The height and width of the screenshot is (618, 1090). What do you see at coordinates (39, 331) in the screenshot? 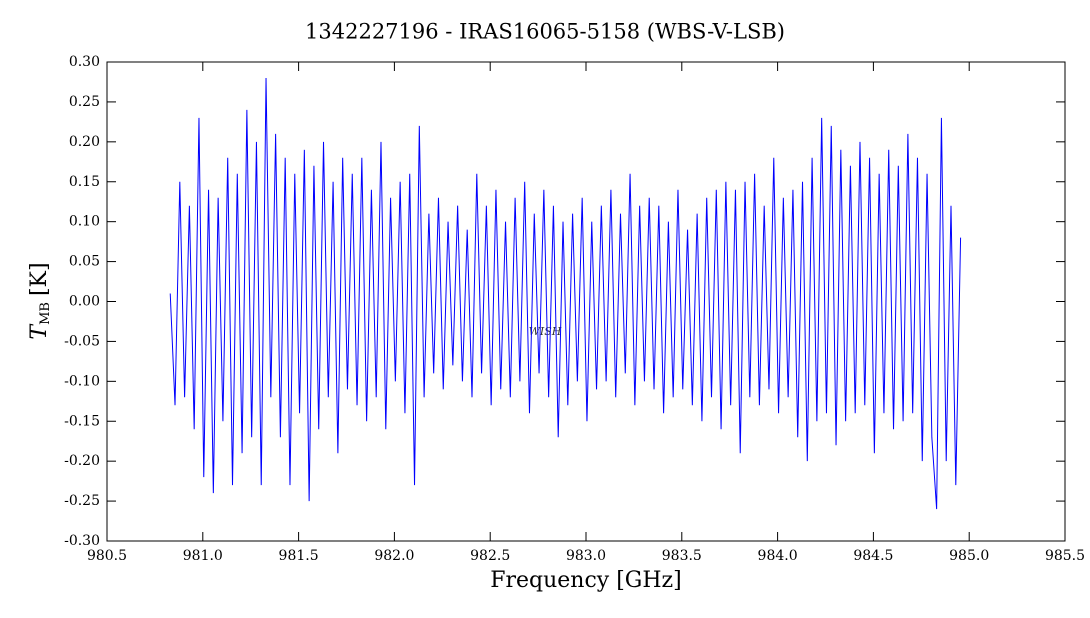
I see `y-label-symbol: T` at bounding box center [39, 331].